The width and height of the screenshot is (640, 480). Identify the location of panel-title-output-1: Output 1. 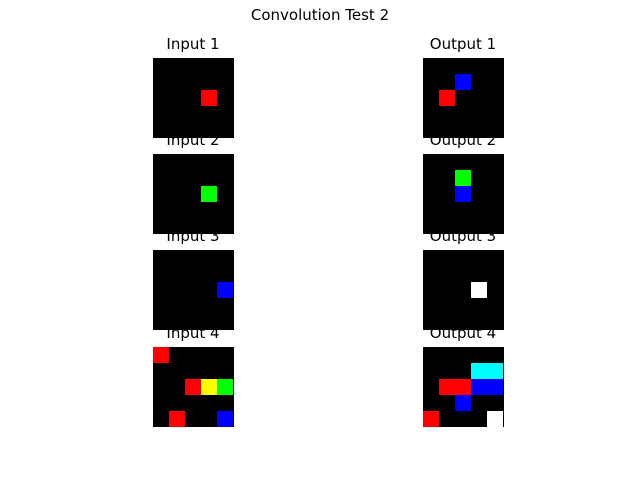
(463, 44).